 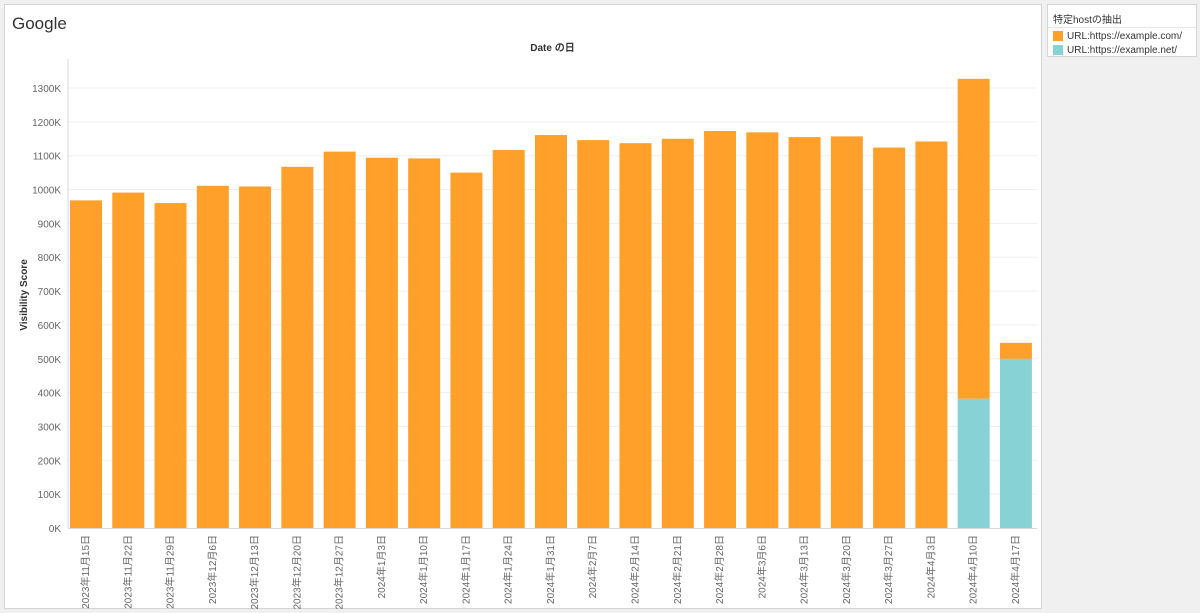 What do you see at coordinates (592, 566) in the screenshot?
I see `x-tick-label: 2024年2月7日` at bounding box center [592, 566].